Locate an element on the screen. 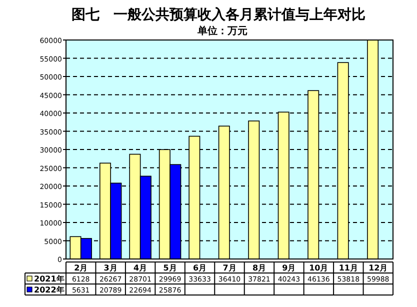 The image size is (417, 307). x-tick-label: 11月 is located at coordinates (348, 268).